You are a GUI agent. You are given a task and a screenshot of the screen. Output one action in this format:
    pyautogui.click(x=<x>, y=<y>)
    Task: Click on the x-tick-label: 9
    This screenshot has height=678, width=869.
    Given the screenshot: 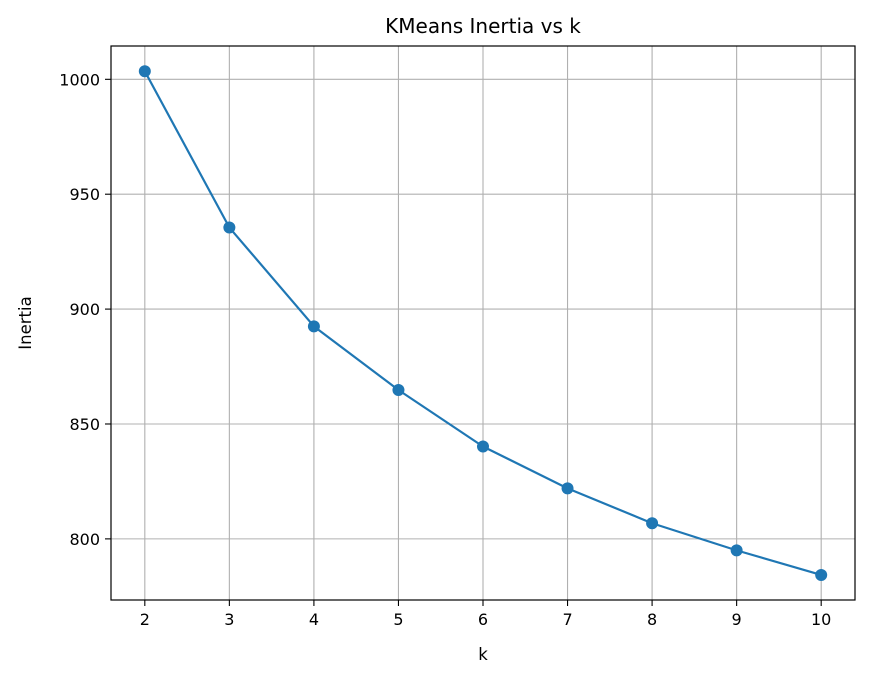 What is the action you would take?
    pyautogui.click(x=737, y=619)
    